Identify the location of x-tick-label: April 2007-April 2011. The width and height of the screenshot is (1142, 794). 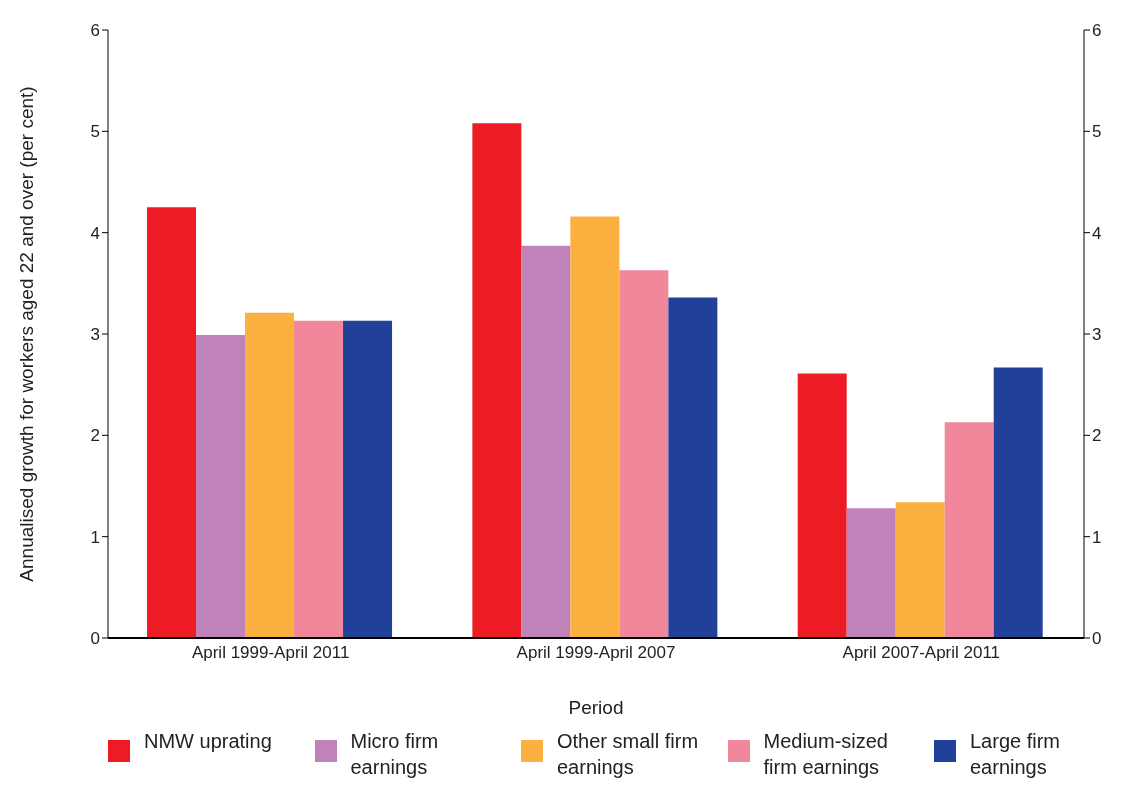
(921, 653).